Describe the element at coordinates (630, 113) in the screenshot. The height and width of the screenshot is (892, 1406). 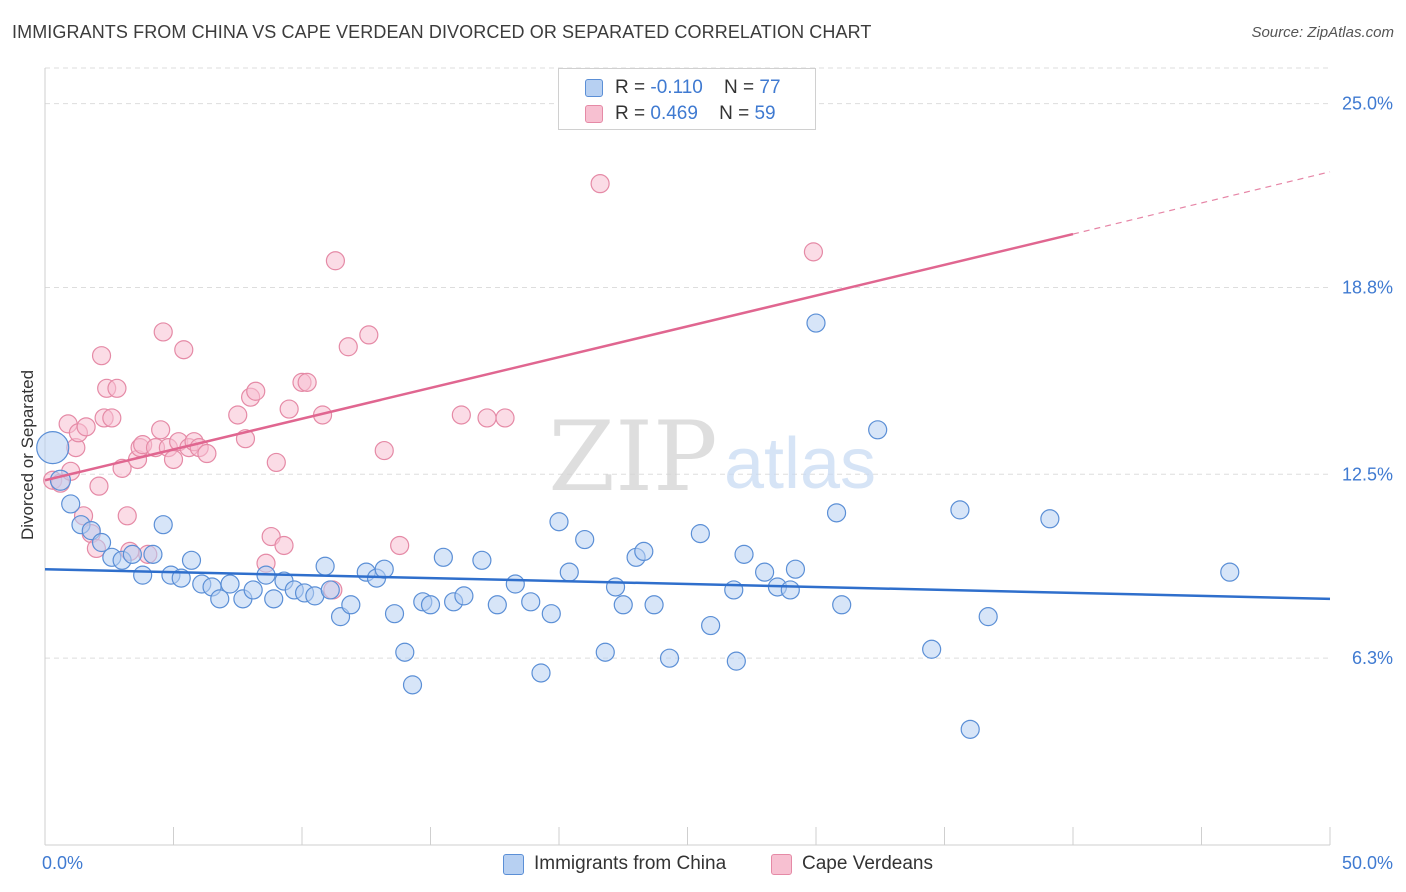
I see `cv-r-label: R =` at that location.